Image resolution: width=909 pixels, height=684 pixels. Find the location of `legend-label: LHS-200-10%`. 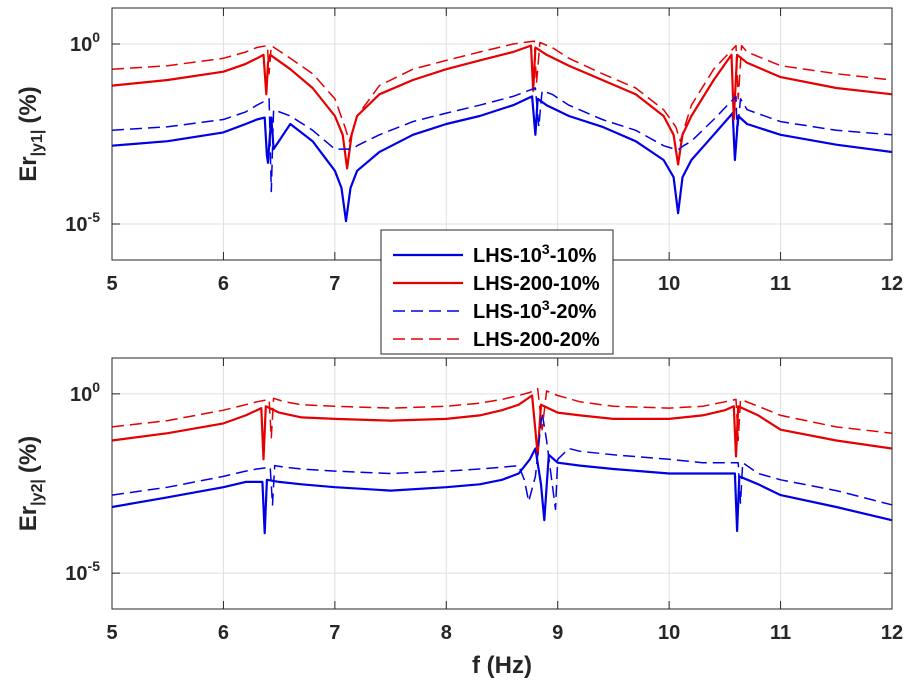

legend-label: LHS-200-10% is located at coordinates (536, 284).